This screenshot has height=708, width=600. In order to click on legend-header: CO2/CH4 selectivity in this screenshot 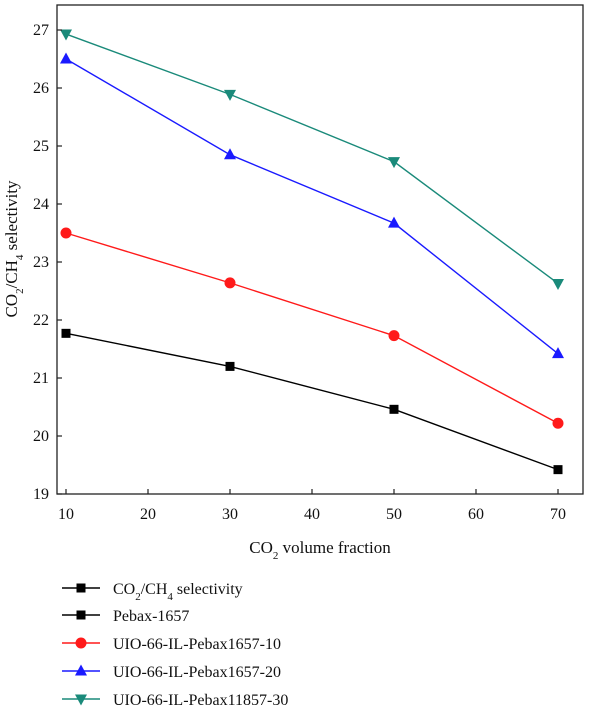, I will do `click(152, 592)`.